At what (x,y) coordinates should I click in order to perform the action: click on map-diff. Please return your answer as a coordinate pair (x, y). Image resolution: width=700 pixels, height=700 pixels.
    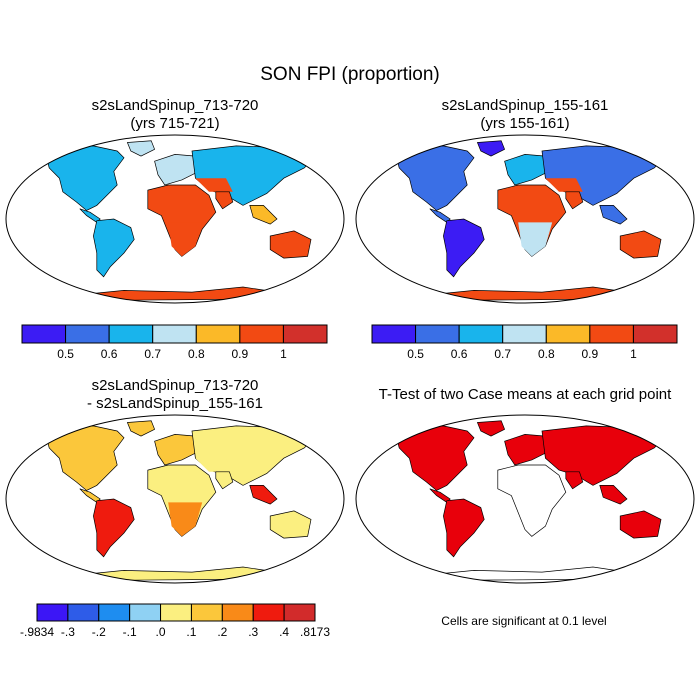
    Looking at the image, I should click on (175, 499).